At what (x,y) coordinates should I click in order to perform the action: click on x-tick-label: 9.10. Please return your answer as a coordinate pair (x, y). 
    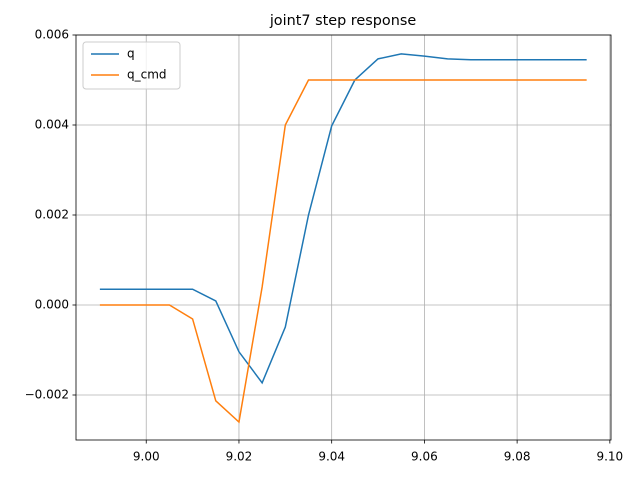
    Looking at the image, I should click on (609, 457).